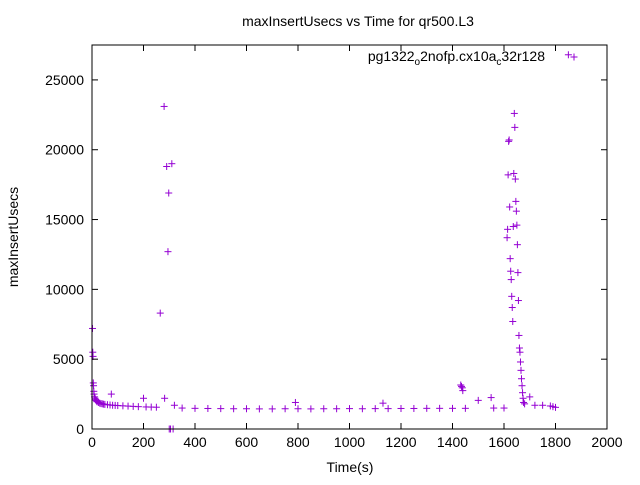 Image resolution: width=640 pixels, height=485 pixels. Describe the element at coordinates (418, 62) in the screenshot. I see `legend-subscript: o` at that location.